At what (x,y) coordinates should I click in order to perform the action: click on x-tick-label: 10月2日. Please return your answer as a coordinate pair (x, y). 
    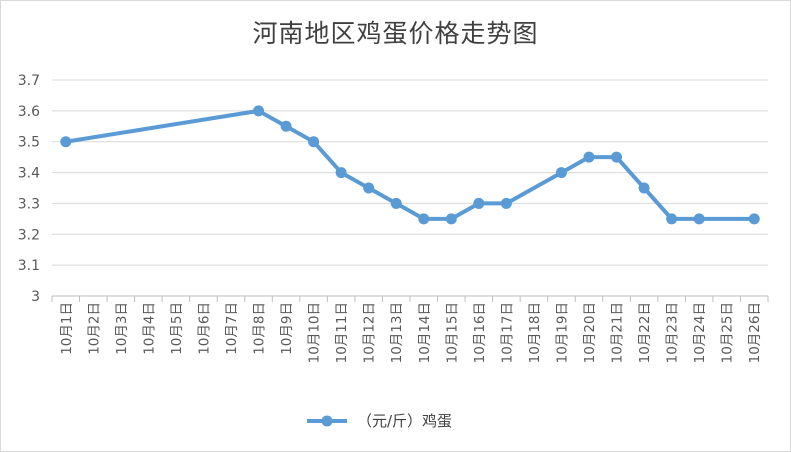
    Looking at the image, I should click on (94, 328).